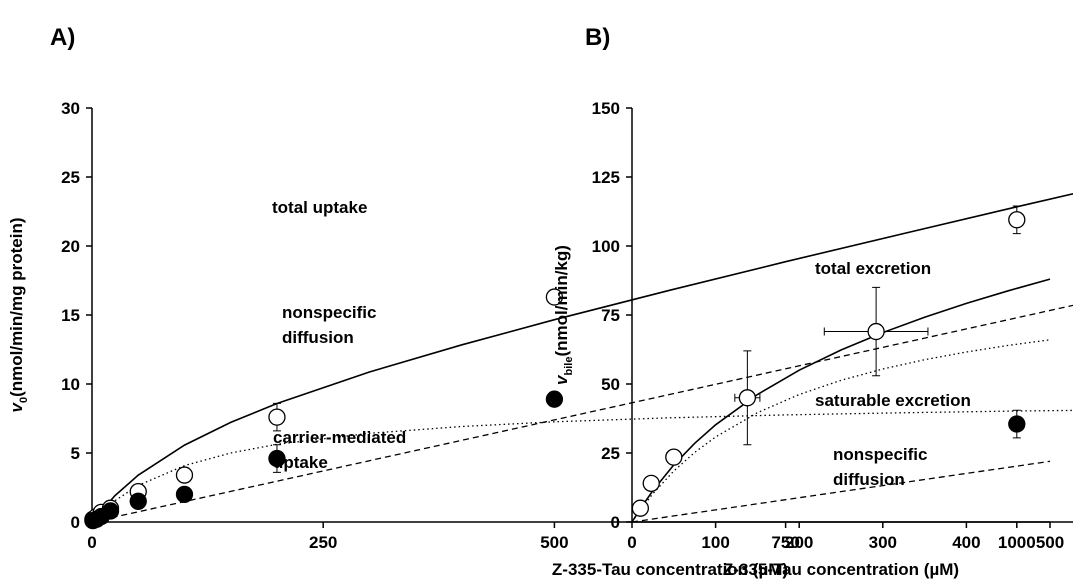  Describe the element at coordinates (561, 300) in the screenshot. I see `y-axis-unit: (nmol/min/kg)` at that location.